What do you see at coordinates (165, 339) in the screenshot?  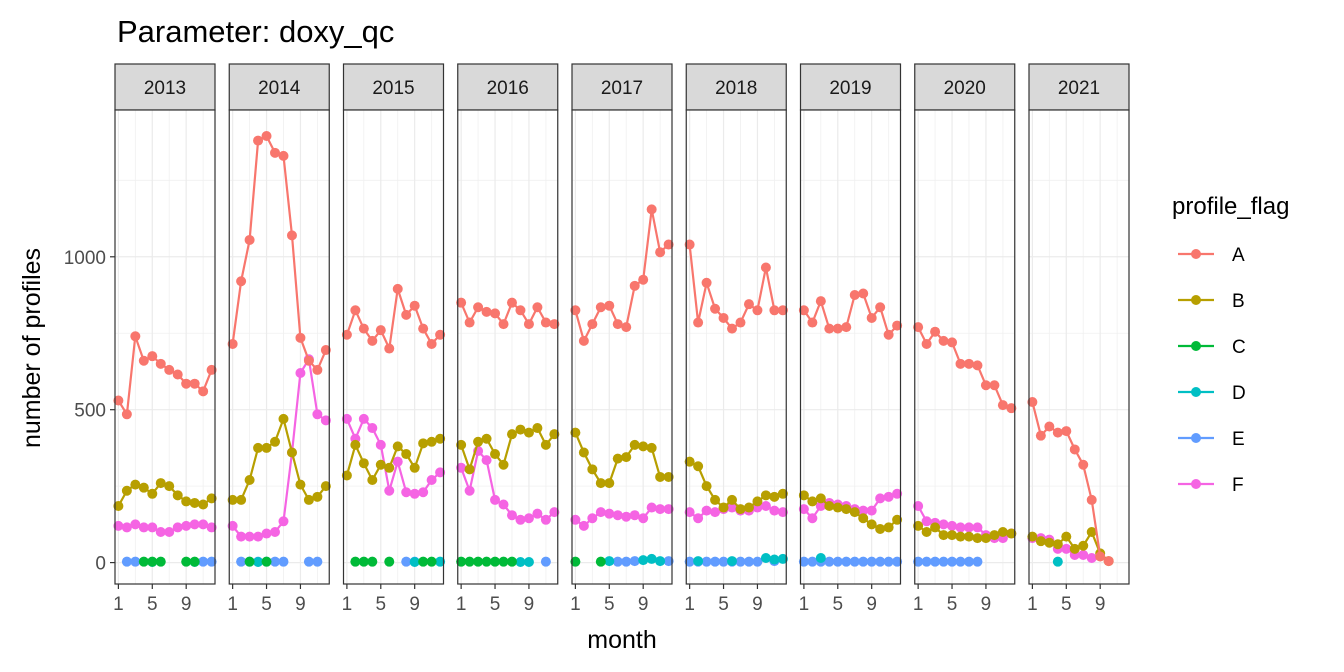 I see `facet-panel-2013: 2013 1 5 9` at bounding box center [165, 339].